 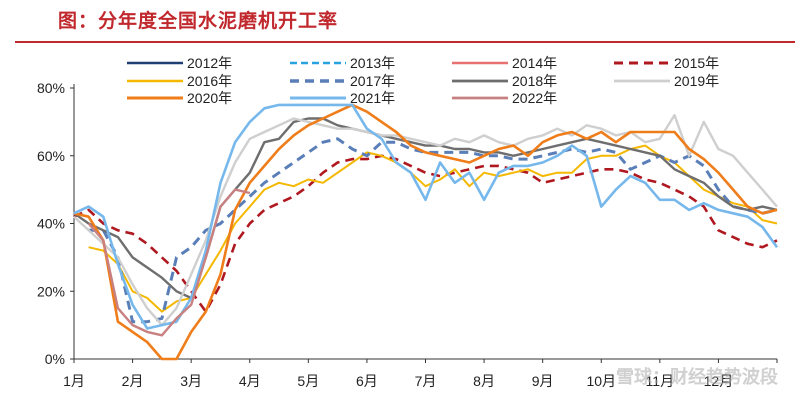 I want to click on legend-label: 2022年, so click(x=534, y=98).